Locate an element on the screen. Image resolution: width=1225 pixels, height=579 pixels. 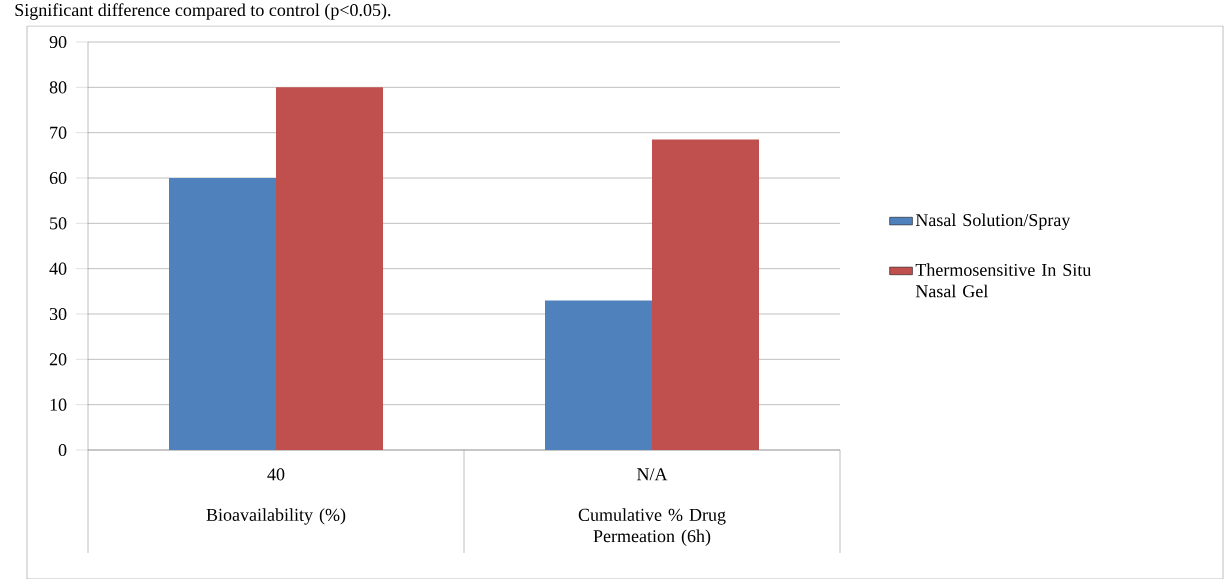
y-tick-label: 60 is located at coordinates (58, 177).